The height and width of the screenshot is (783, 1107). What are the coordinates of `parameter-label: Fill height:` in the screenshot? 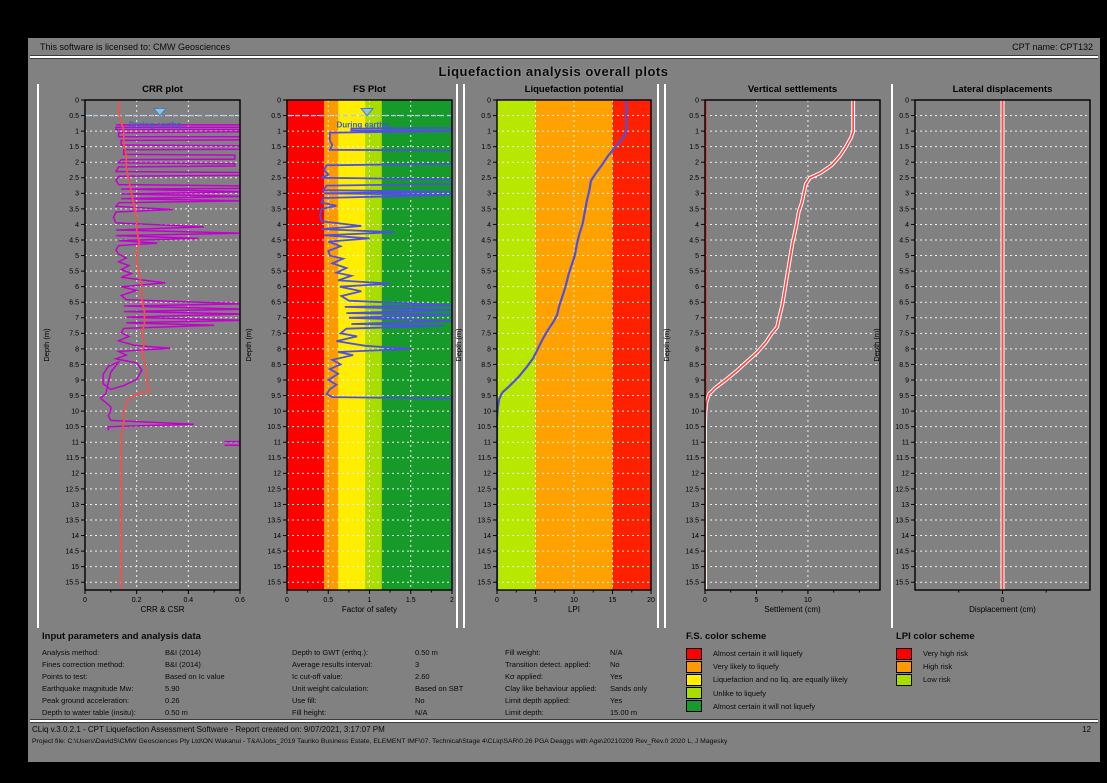 It's located at (309, 712).